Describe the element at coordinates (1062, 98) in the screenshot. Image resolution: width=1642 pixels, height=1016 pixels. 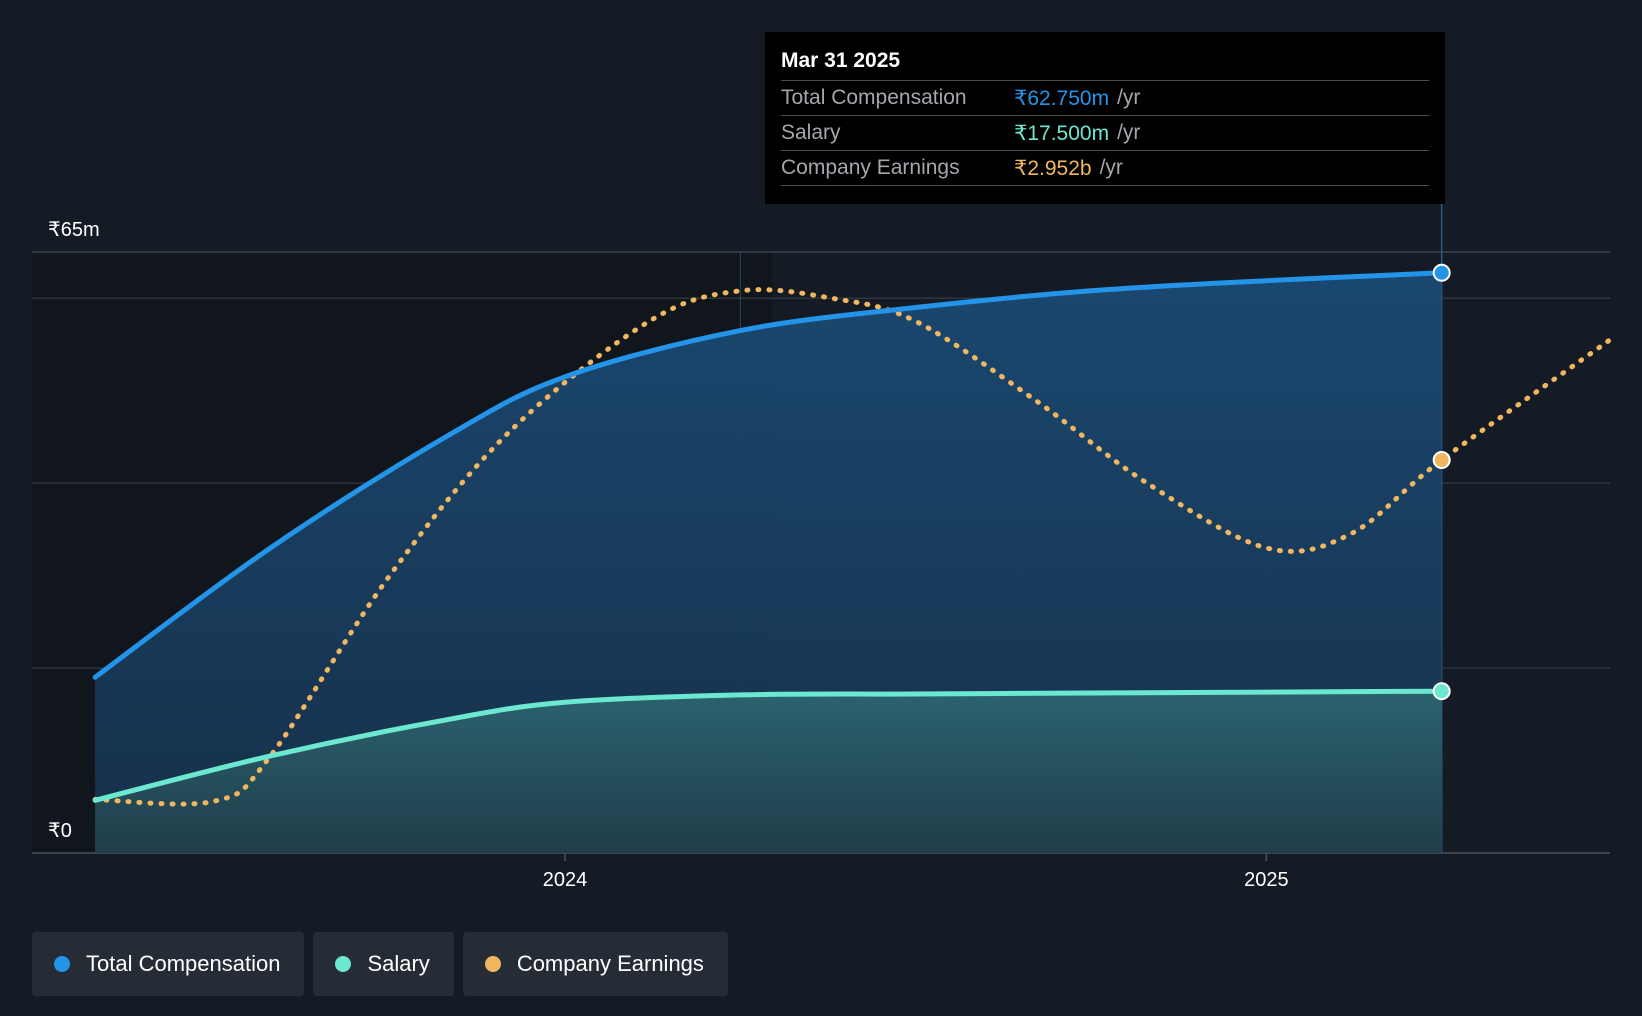
I see `tooltip-value: ₹62.750m` at that location.